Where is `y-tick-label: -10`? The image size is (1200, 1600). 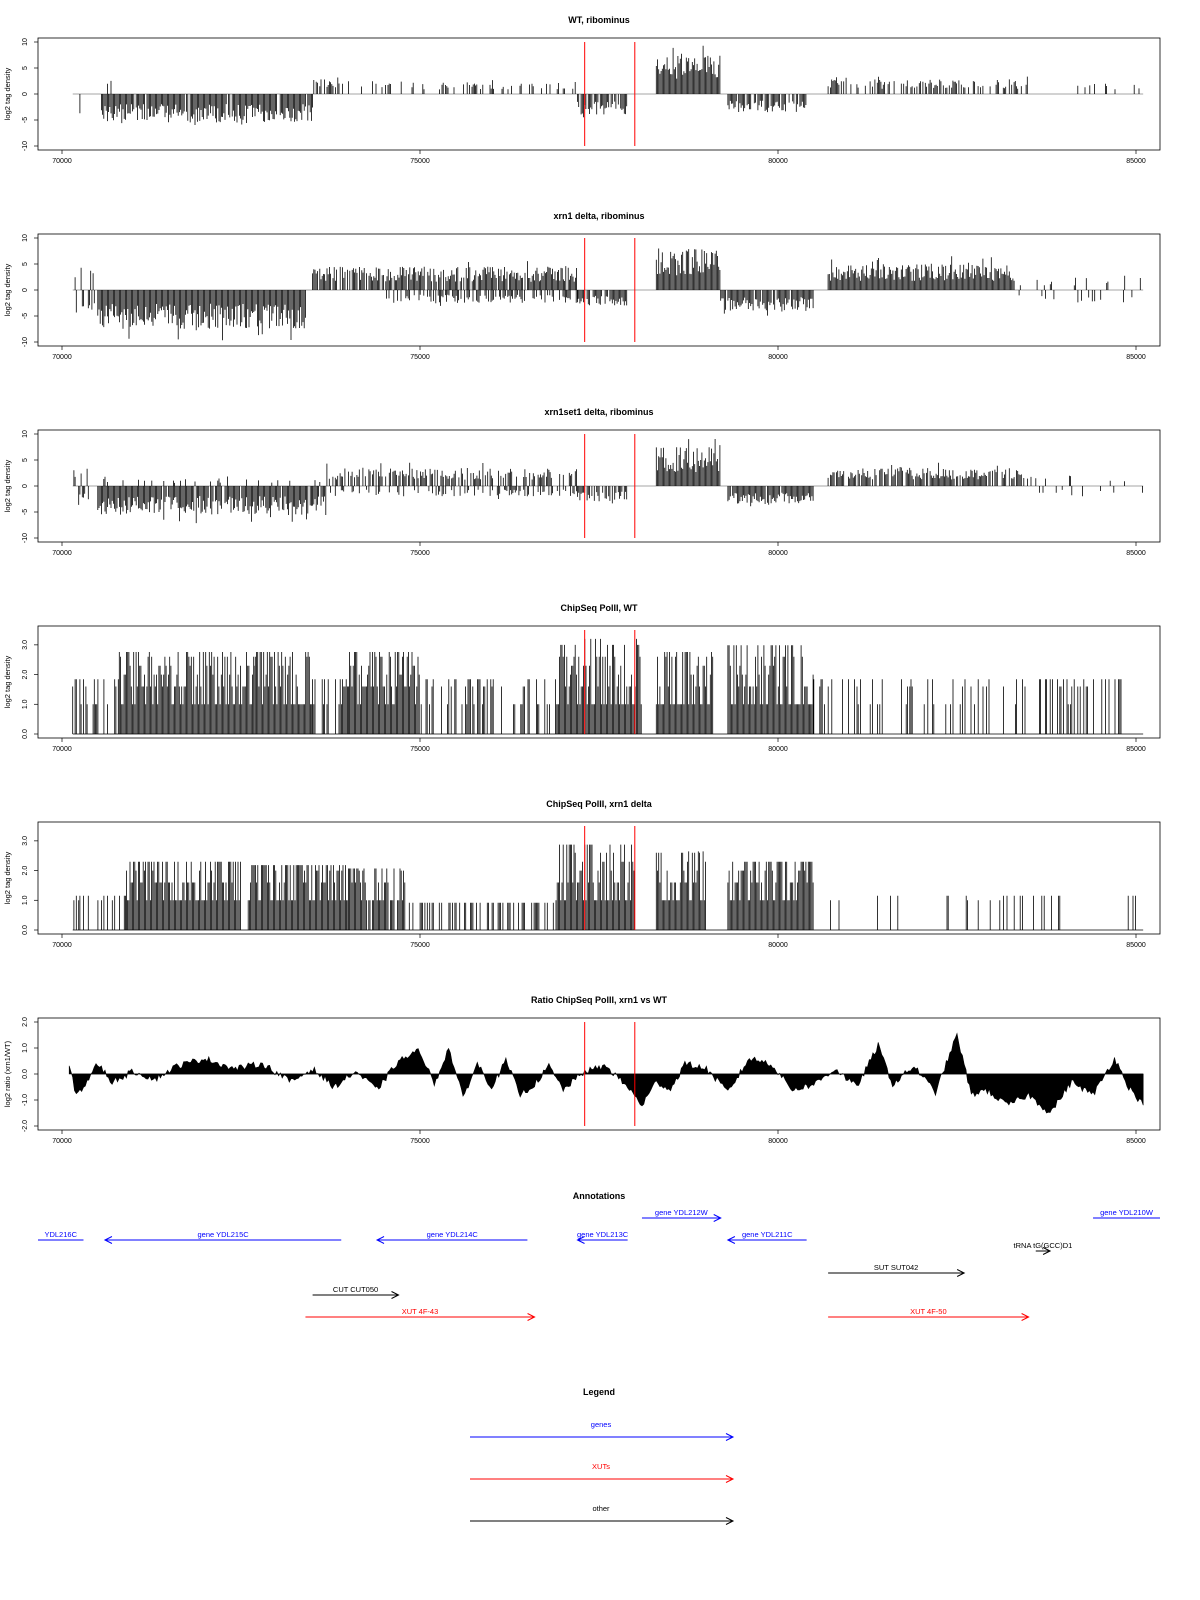
y-tick-label: -10 is located at coordinates (25, 538).